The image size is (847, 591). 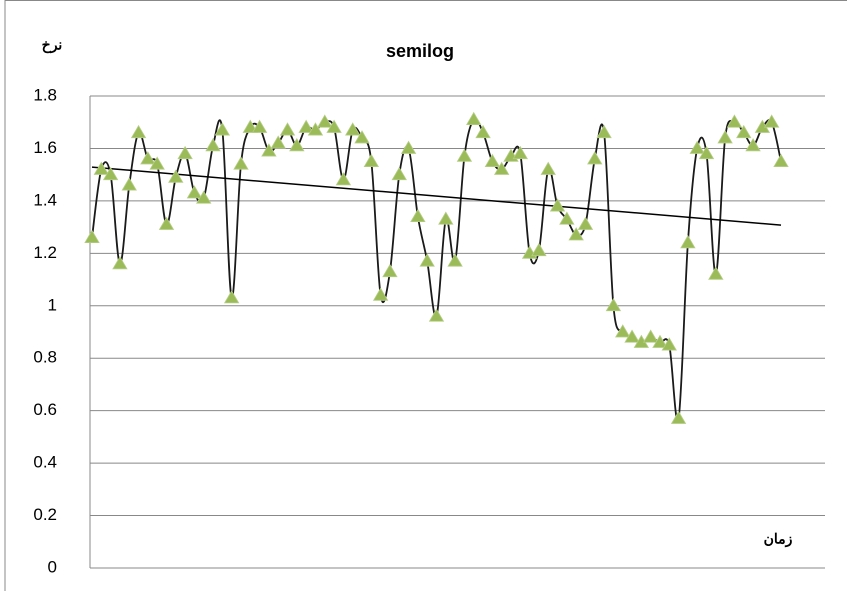 I want to click on y-tick-label: 0.8, so click(x=45, y=357).